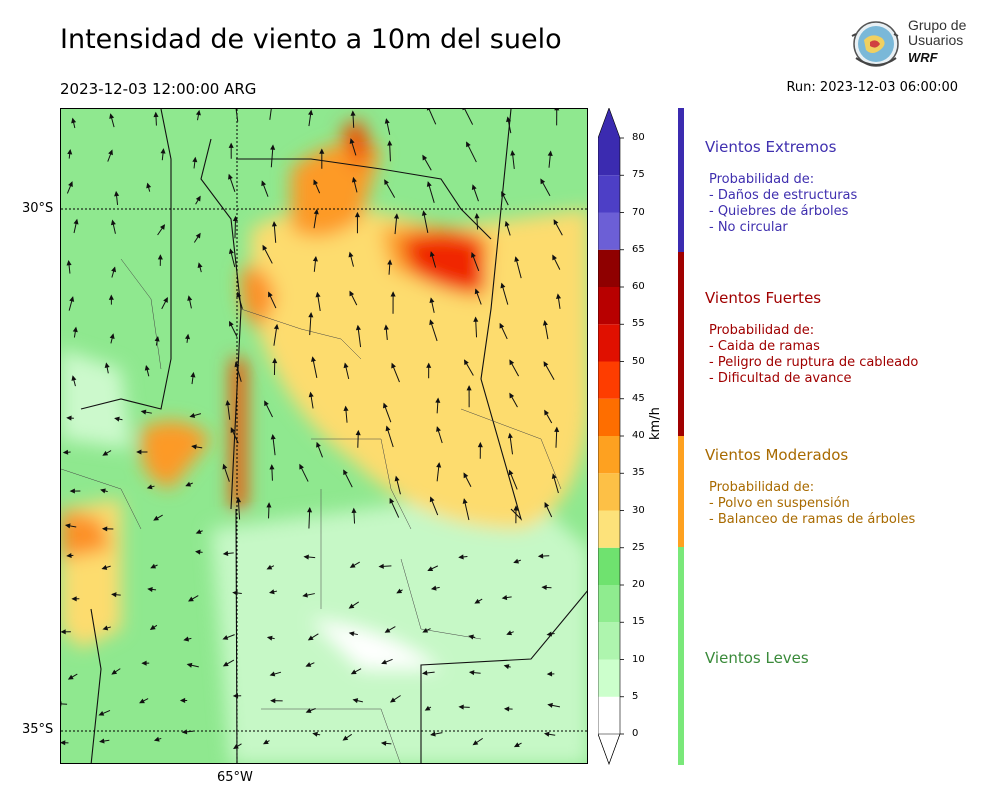 This screenshot has width=1000, height=800. What do you see at coordinates (875, 44) in the screenshot?
I see `globe-icon` at bounding box center [875, 44].